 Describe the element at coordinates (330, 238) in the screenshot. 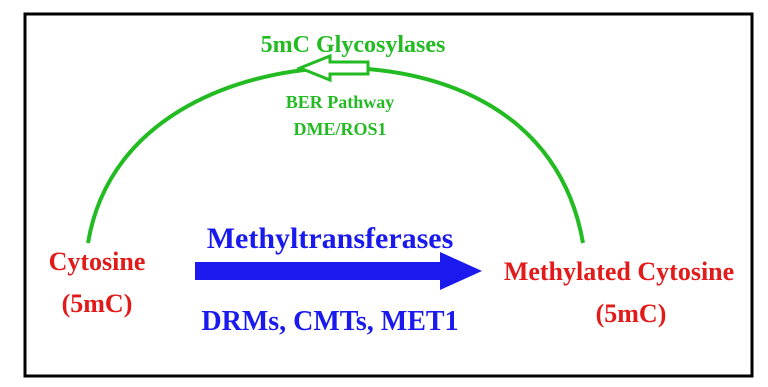

I see `forward-label: Methyltransferases` at that location.